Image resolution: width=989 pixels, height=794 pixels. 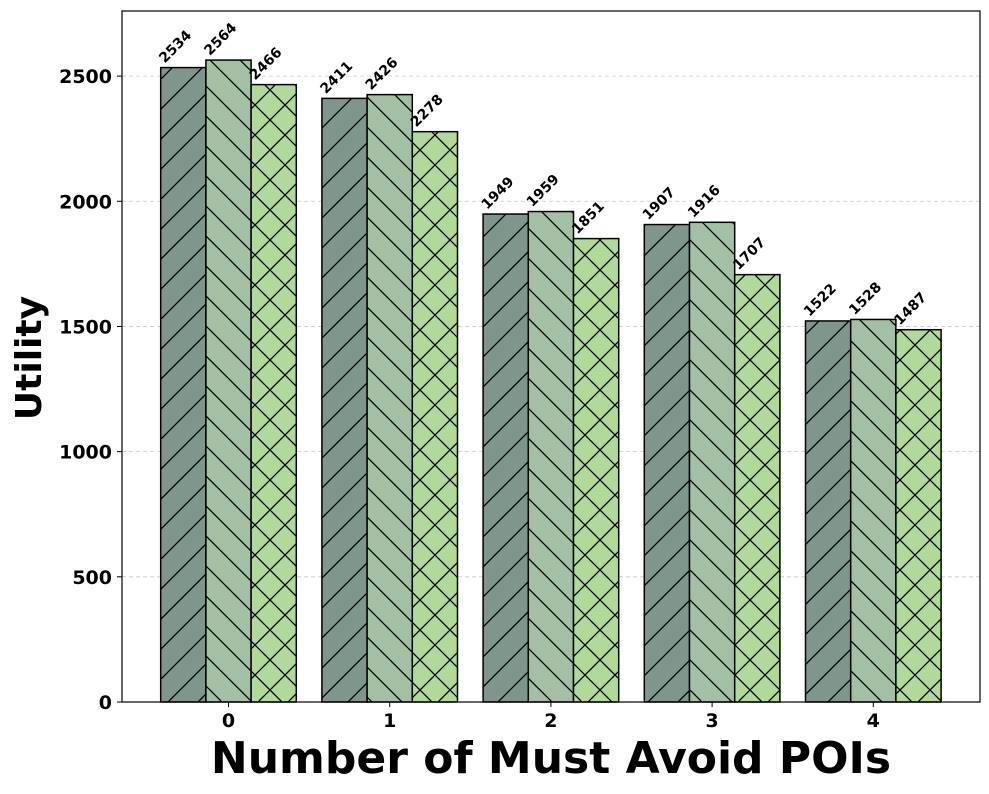 I want to click on bar-value-label: 2411, so click(x=336, y=77).